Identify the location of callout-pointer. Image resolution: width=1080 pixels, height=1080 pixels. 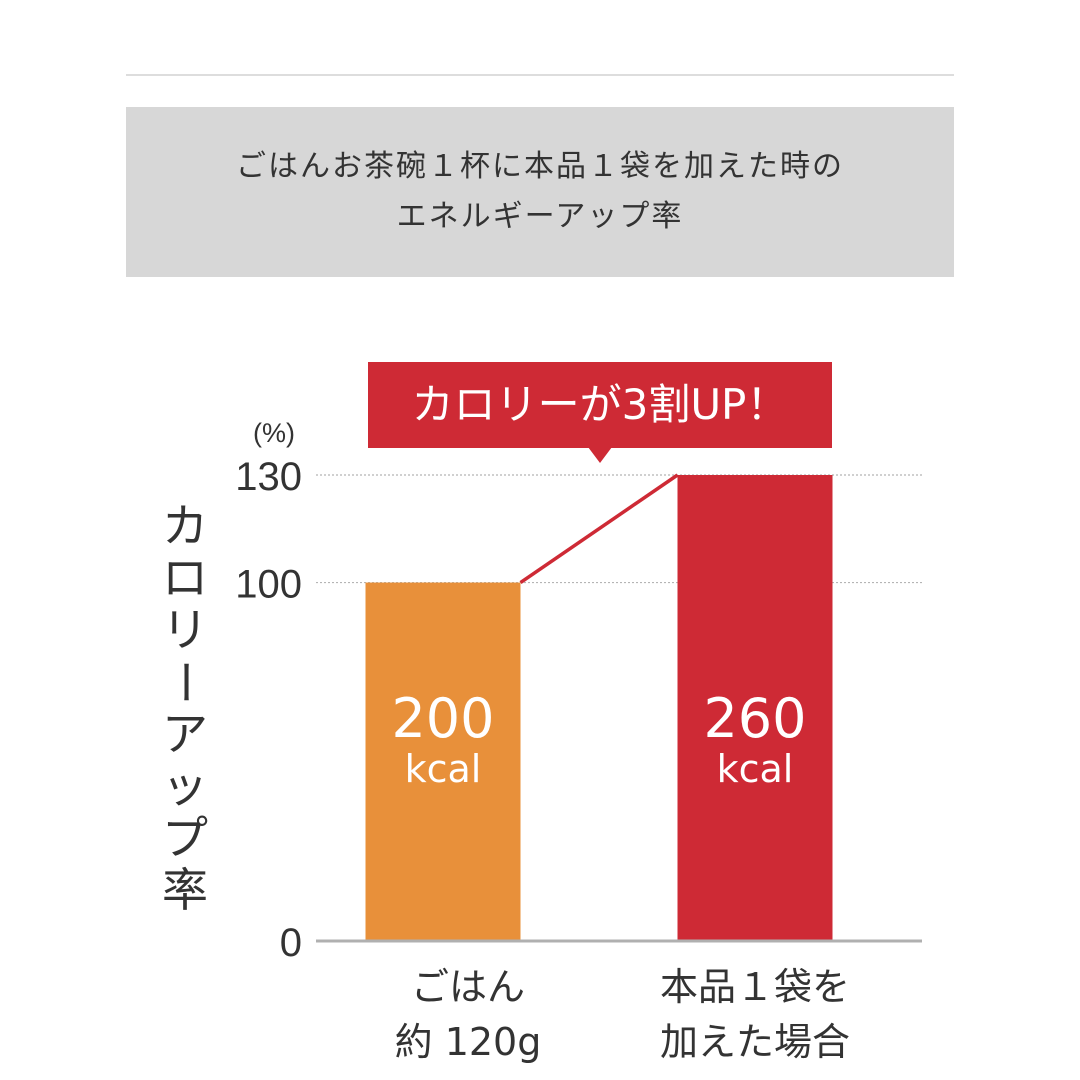
(600, 455).